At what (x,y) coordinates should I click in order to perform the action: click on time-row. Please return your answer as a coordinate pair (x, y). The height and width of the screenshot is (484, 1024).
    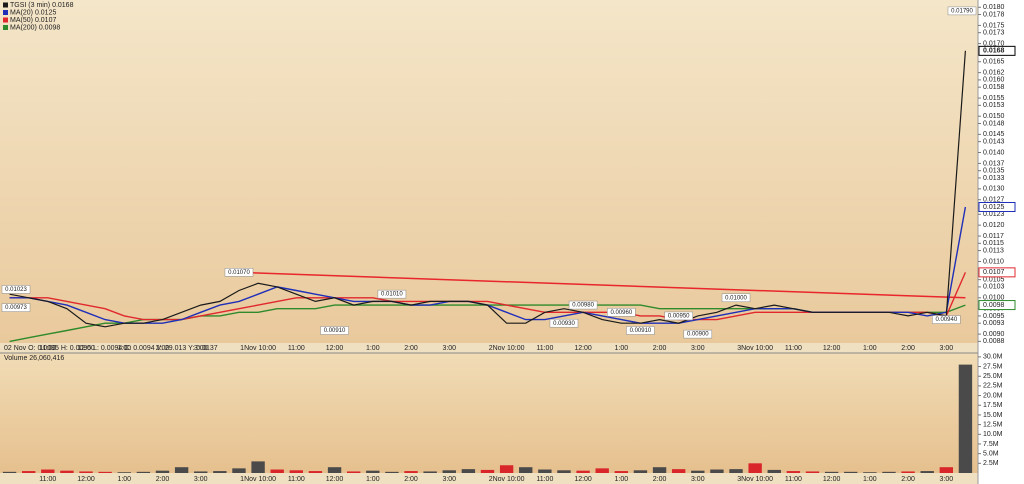
    Looking at the image, I should click on (489, 478).